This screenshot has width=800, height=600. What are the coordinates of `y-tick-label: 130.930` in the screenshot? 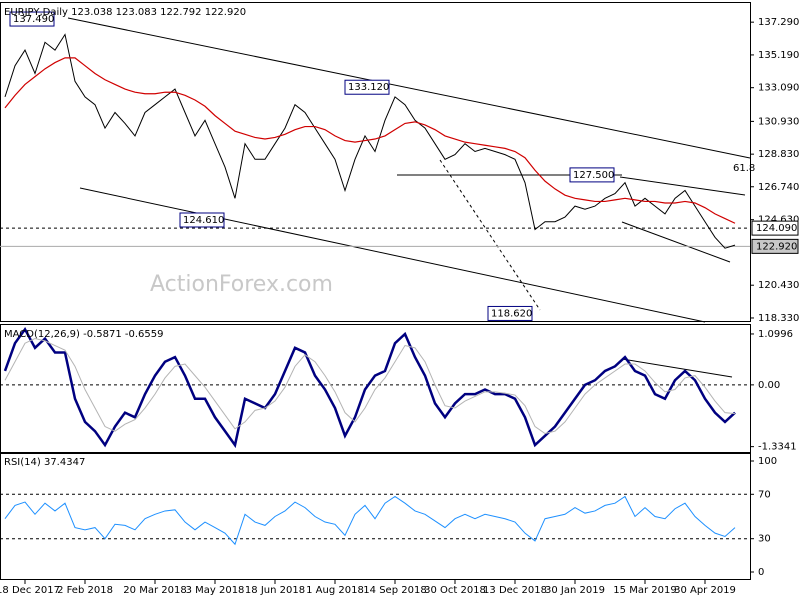 It's located at (778, 121).